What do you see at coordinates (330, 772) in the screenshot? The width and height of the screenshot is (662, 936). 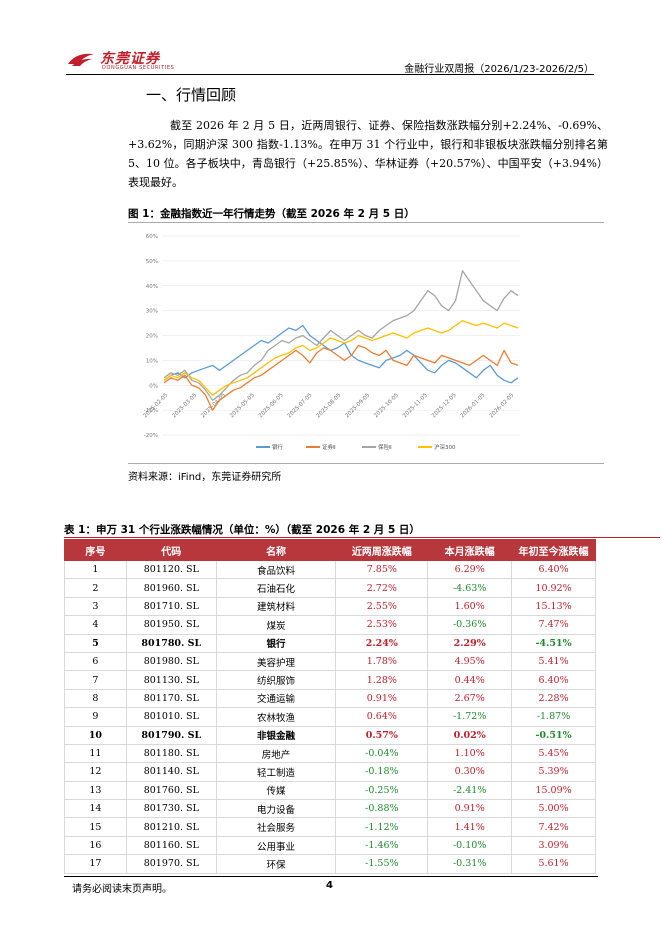 I see `table-row: 12 801140. SL 轻工制造 -0.18% 0.30% 5.39%` at bounding box center [330, 772].